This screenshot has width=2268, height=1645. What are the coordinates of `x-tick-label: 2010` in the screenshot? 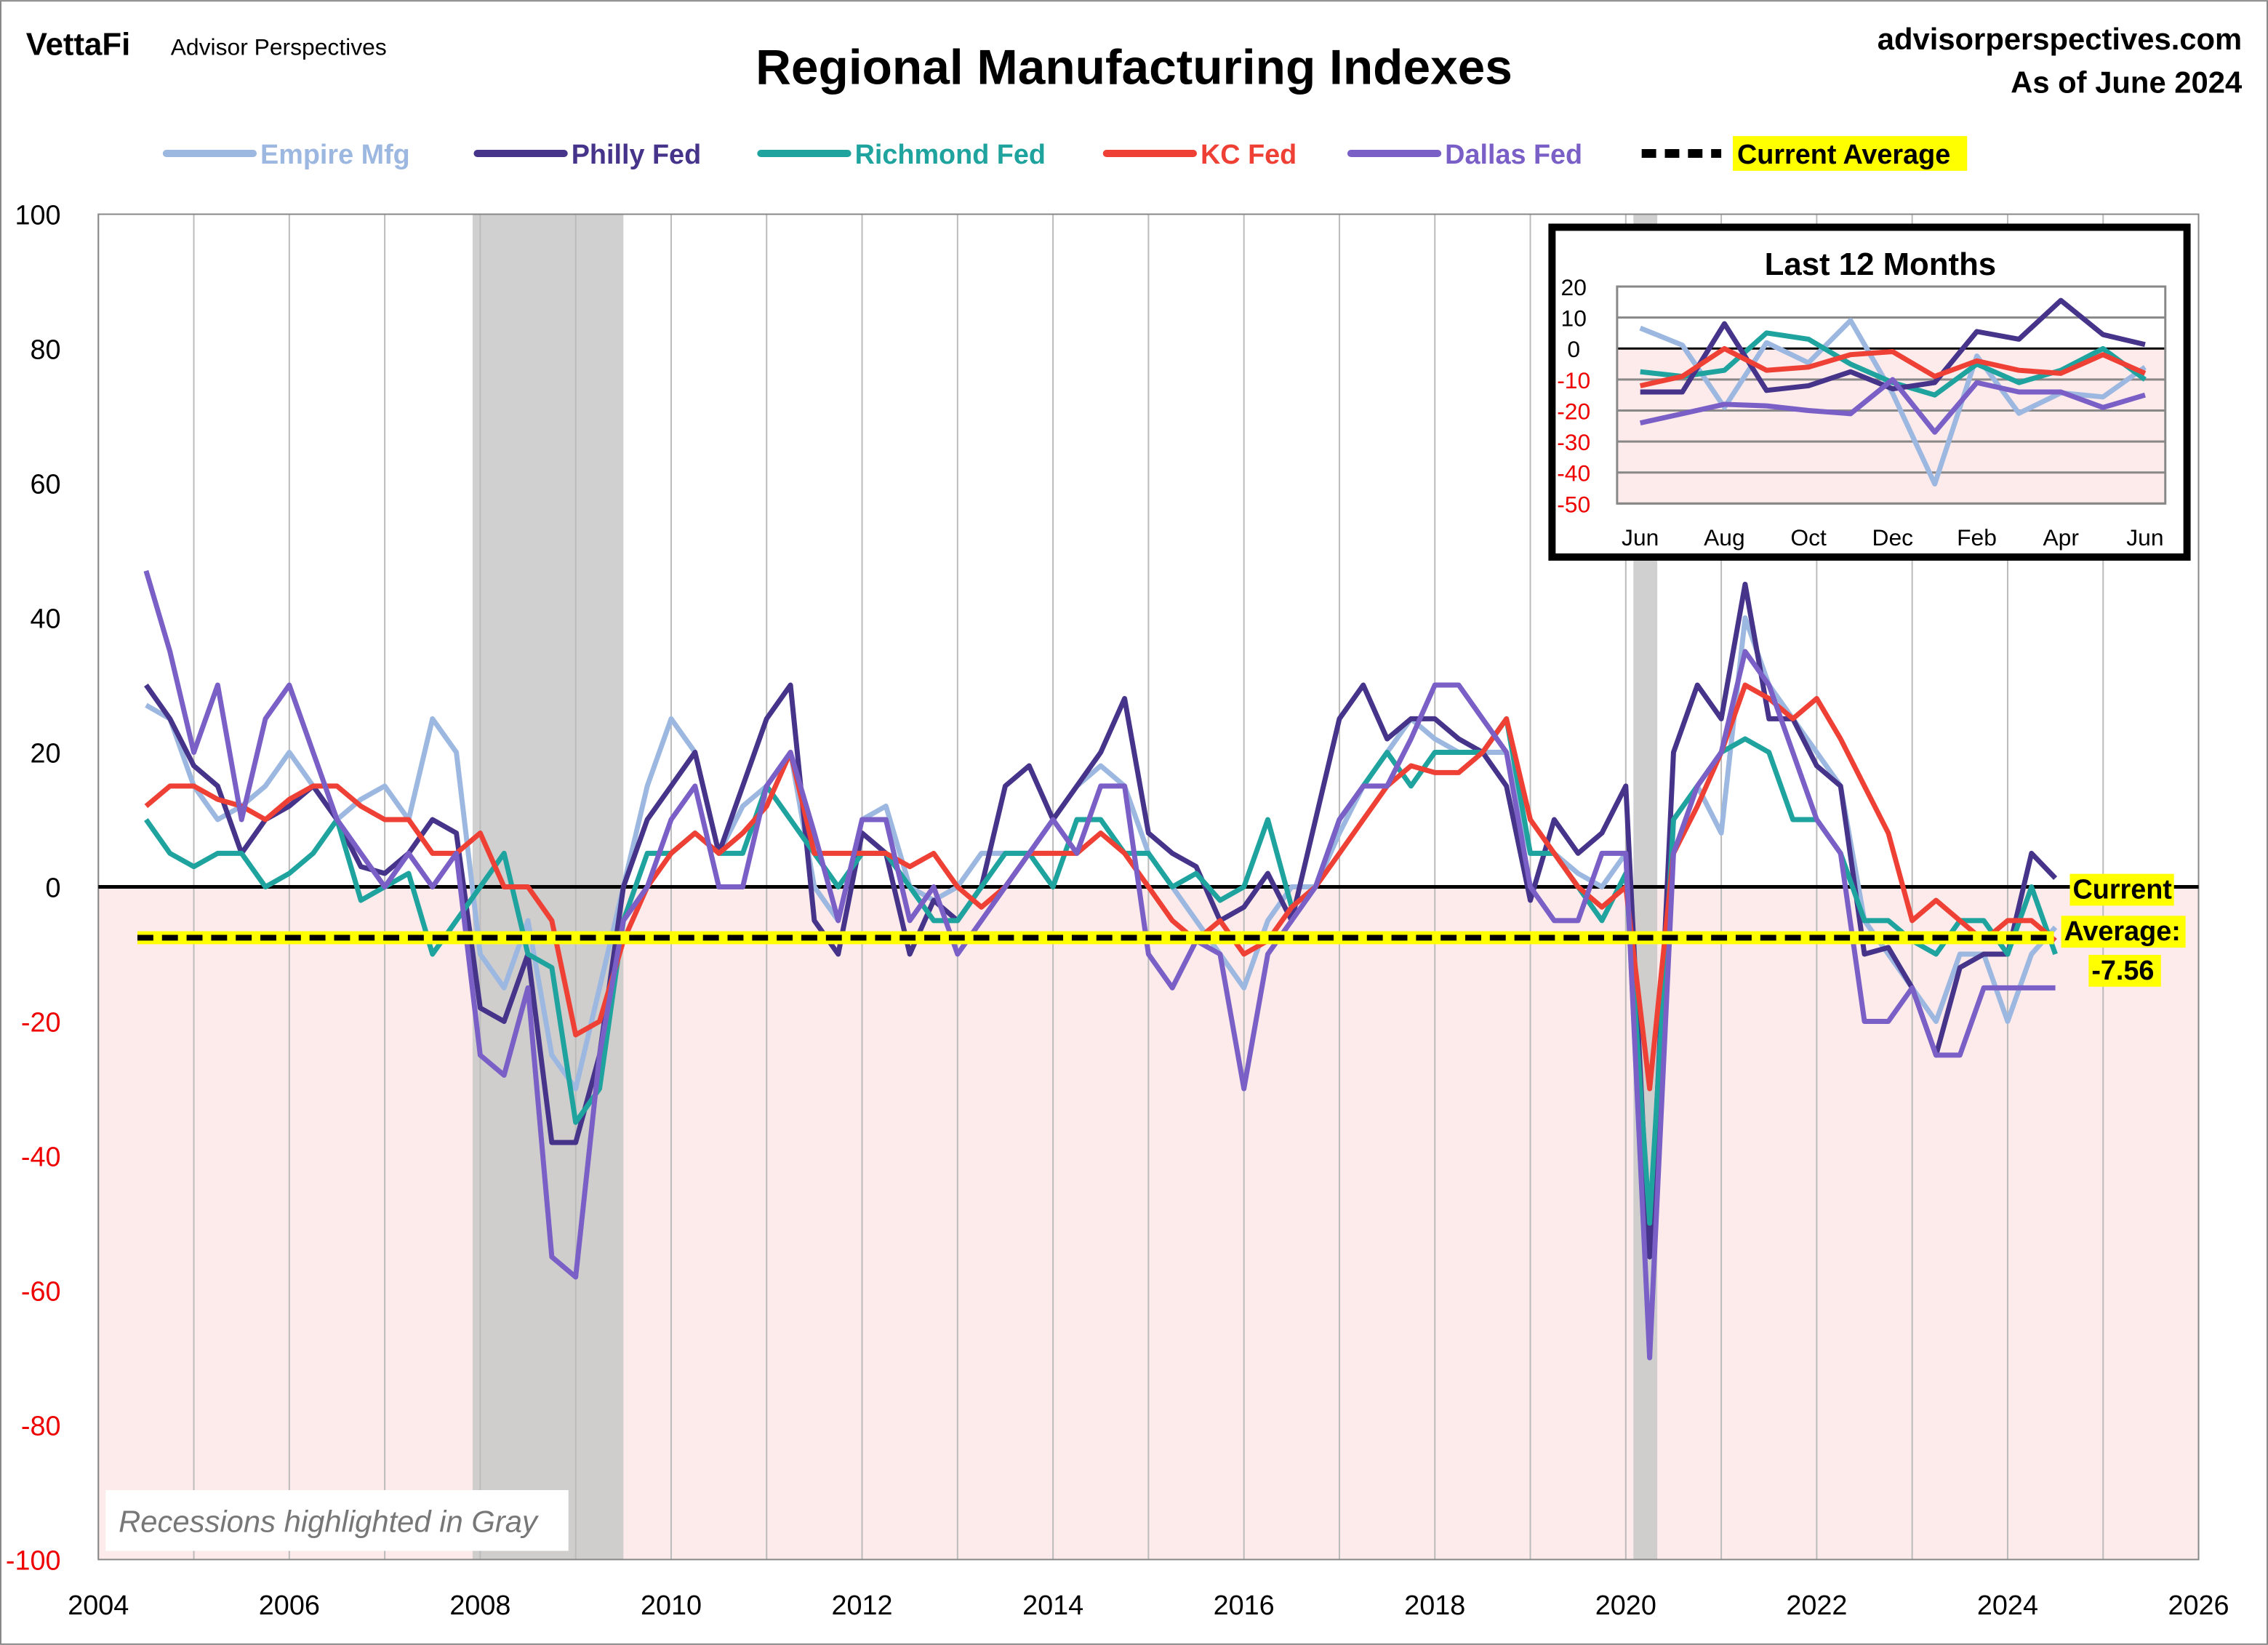 It's located at (671, 1605).